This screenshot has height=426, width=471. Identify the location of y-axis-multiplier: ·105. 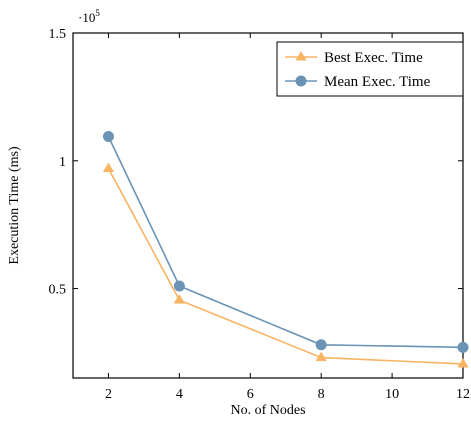
(89, 16).